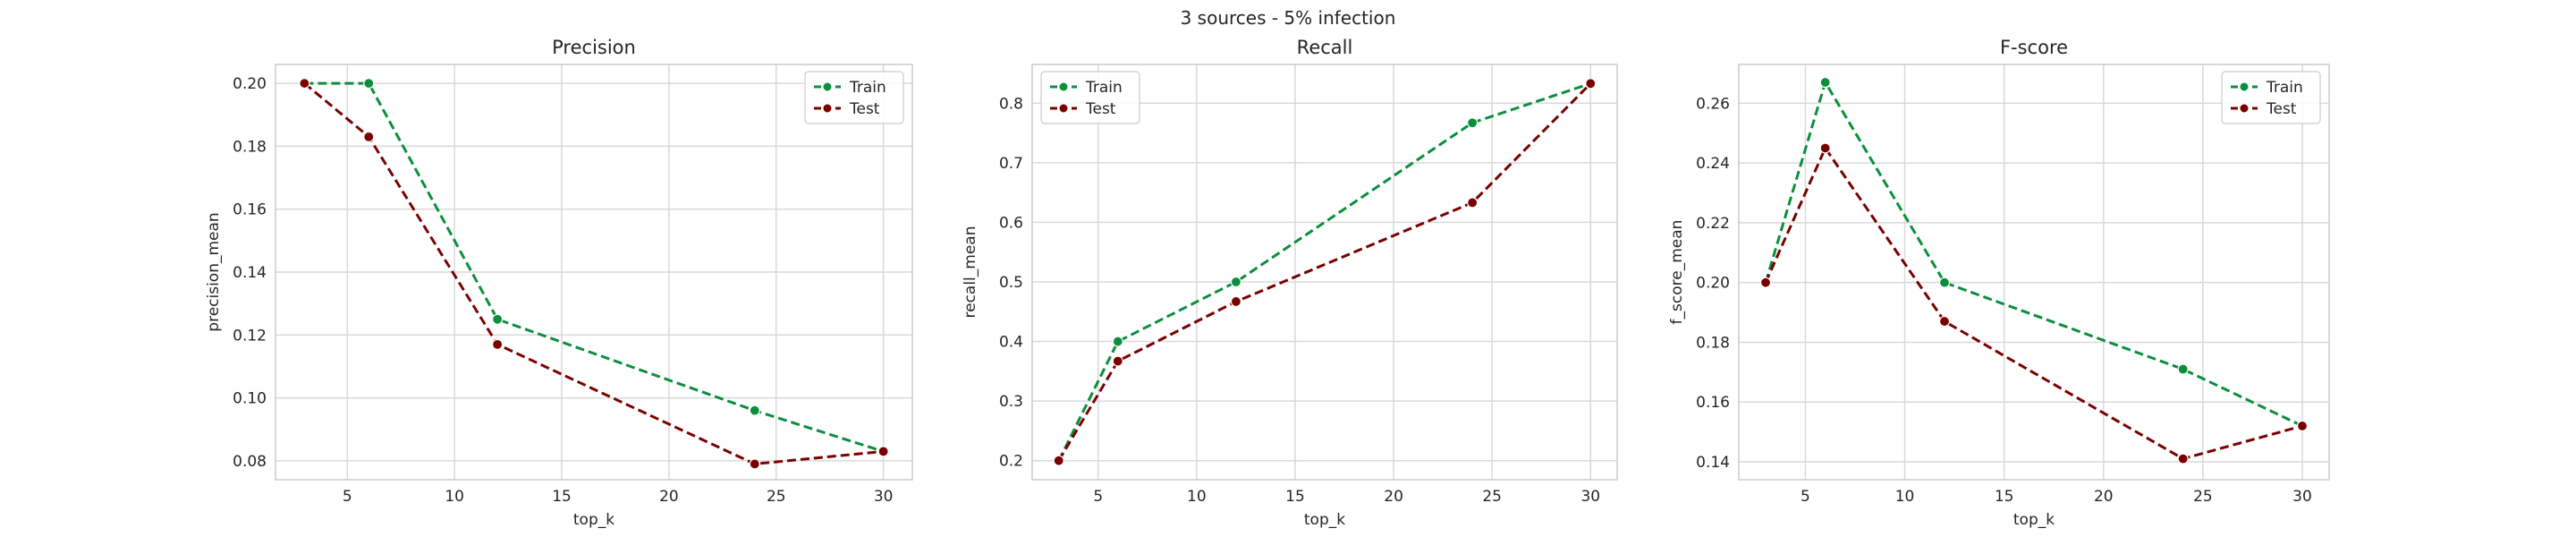  Describe the element at coordinates (1325, 47) in the screenshot. I see `chart-title: Recall` at that location.